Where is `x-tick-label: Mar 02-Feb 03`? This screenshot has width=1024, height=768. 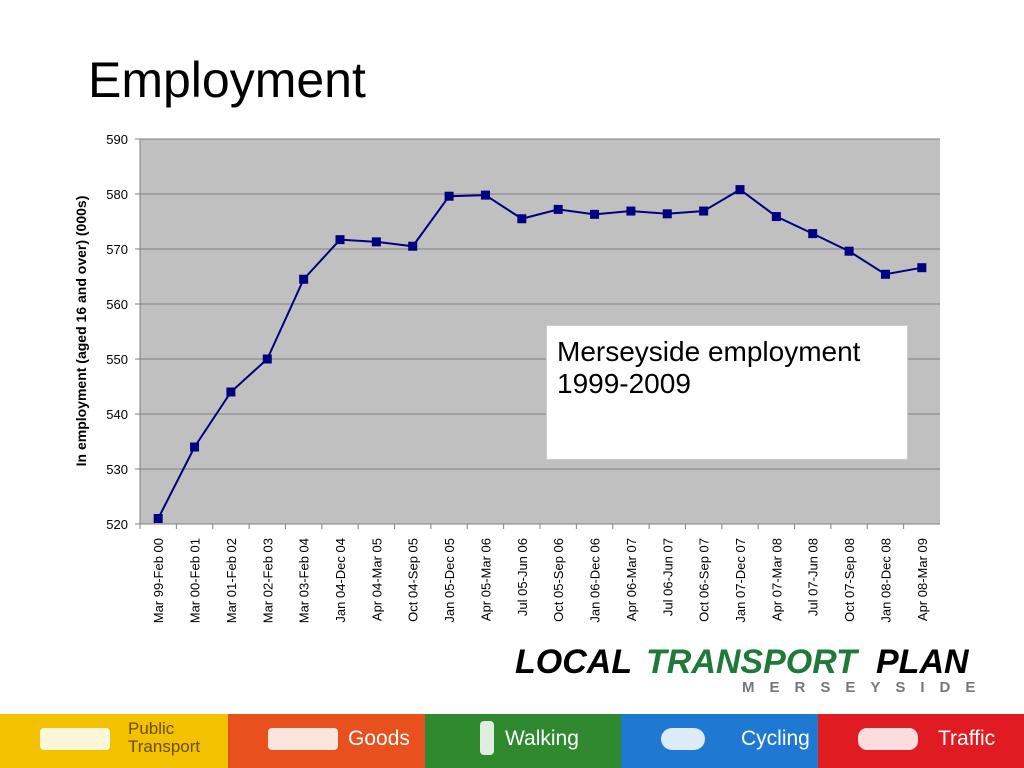 x-tick-label: Mar 02-Feb 03 is located at coordinates (267, 580).